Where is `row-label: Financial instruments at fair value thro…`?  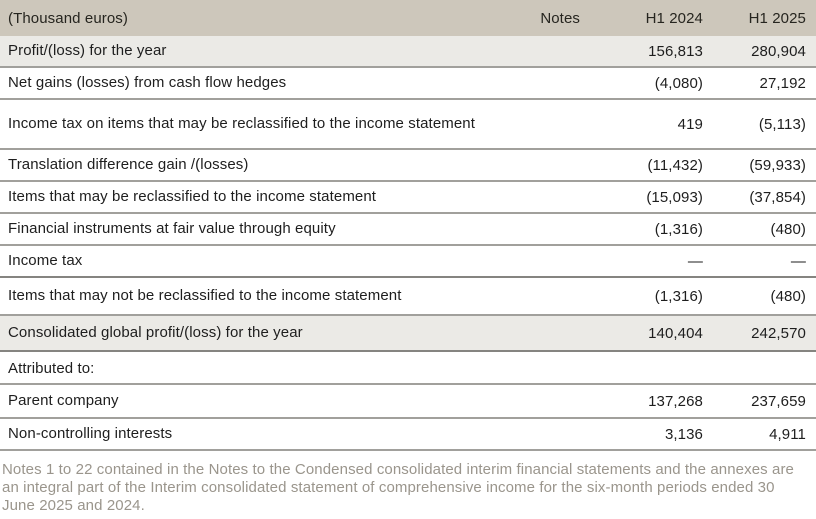 row-label: Financial instruments at fair value thro… is located at coordinates (172, 228).